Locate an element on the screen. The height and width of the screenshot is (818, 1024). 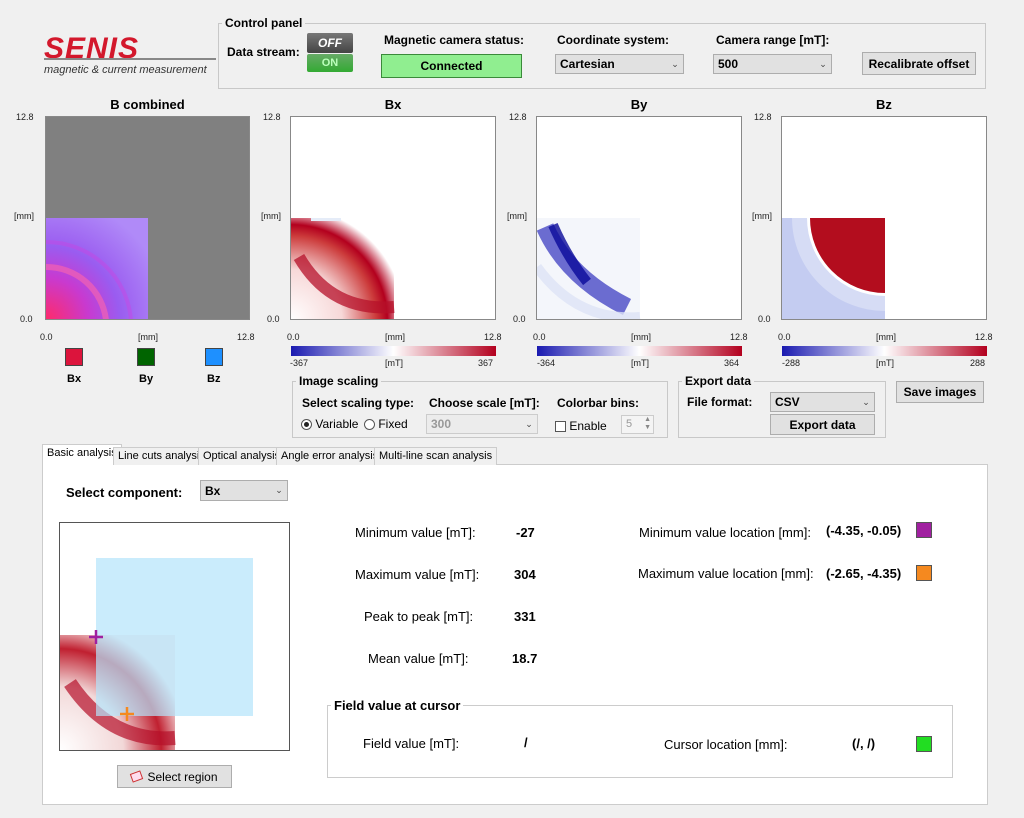
by-cb-max: 364 is located at coordinates (732, 363).